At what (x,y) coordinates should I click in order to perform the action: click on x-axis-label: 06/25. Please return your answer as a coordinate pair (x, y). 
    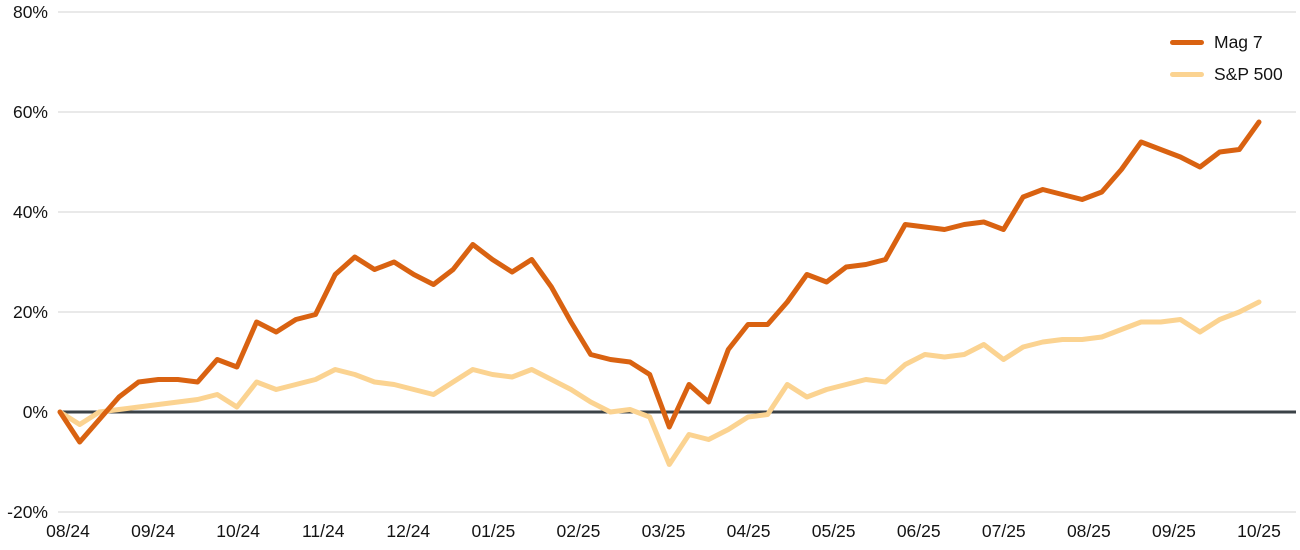
    Looking at the image, I should click on (919, 531).